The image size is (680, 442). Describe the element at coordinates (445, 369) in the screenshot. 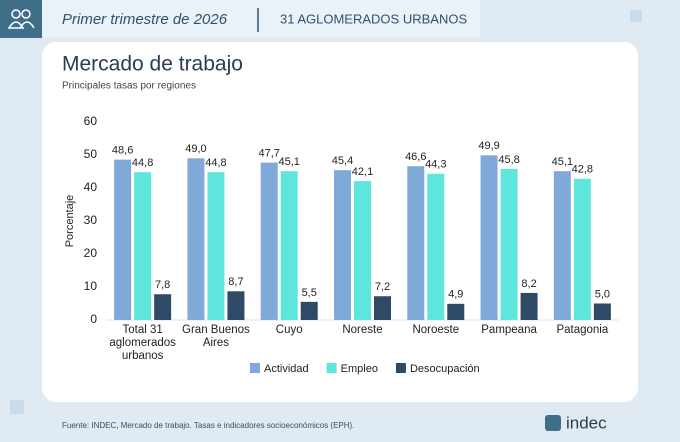

I see `legend-label: Desocupación` at that location.